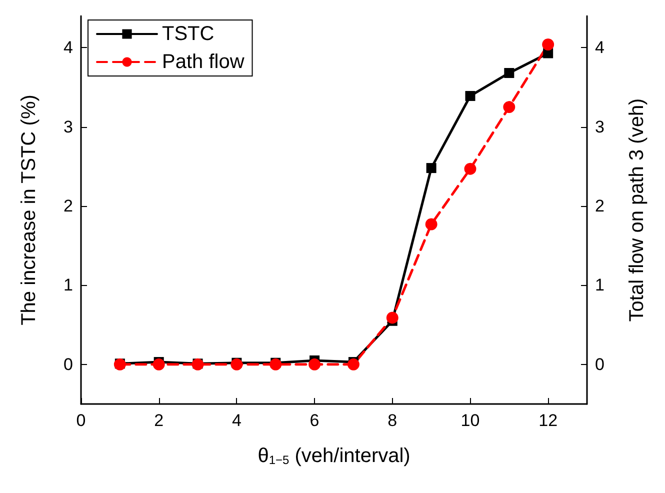 This screenshot has height=493, width=665. What do you see at coordinates (599, 285) in the screenshot?
I see `y2-tick-label: 1` at bounding box center [599, 285].